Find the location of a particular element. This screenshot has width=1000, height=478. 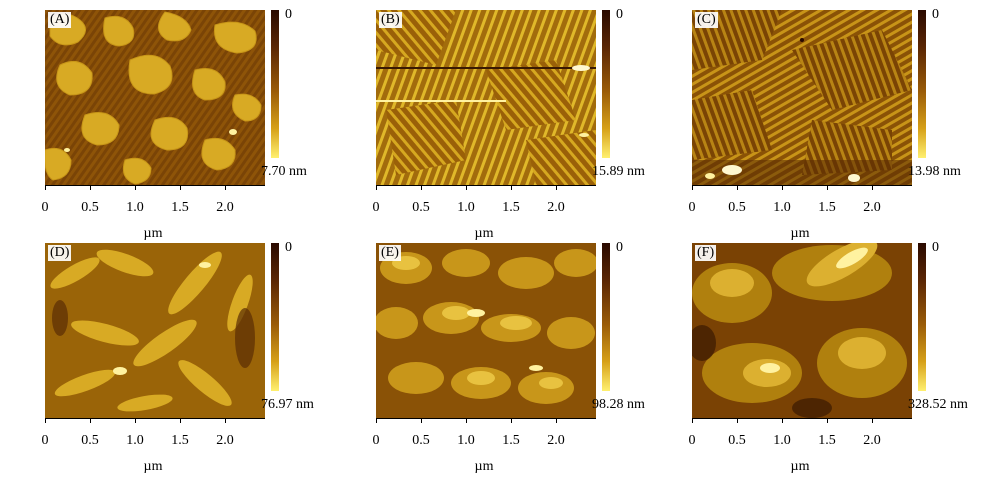

x-axis-label-b: µm is located at coordinates (484, 233).